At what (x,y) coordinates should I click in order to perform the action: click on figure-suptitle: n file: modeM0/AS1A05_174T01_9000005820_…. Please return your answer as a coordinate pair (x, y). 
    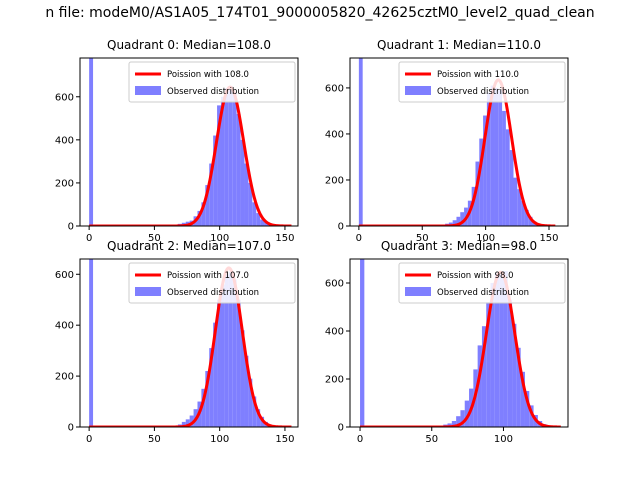
    Looking at the image, I should click on (319, 13).